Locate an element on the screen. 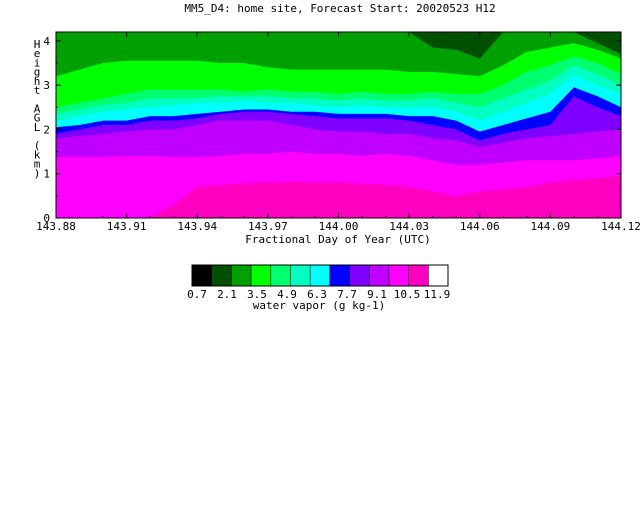  x-axis-label: Fractional Day of Year (UTC) is located at coordinates (337, 239).